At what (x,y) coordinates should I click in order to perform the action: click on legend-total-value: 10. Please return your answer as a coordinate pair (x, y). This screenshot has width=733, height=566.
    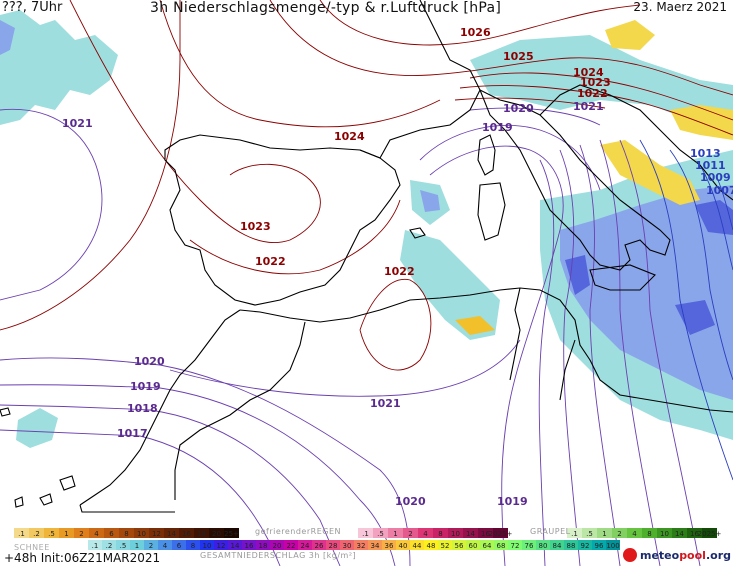
    Looking at the image, I should click on (207, 546).